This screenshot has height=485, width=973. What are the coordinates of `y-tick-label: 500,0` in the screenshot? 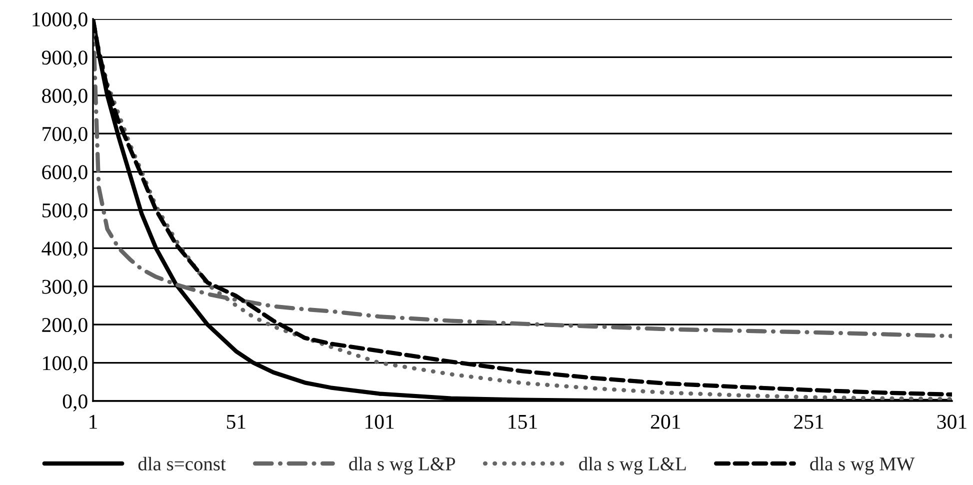 It's located at (65, 211).